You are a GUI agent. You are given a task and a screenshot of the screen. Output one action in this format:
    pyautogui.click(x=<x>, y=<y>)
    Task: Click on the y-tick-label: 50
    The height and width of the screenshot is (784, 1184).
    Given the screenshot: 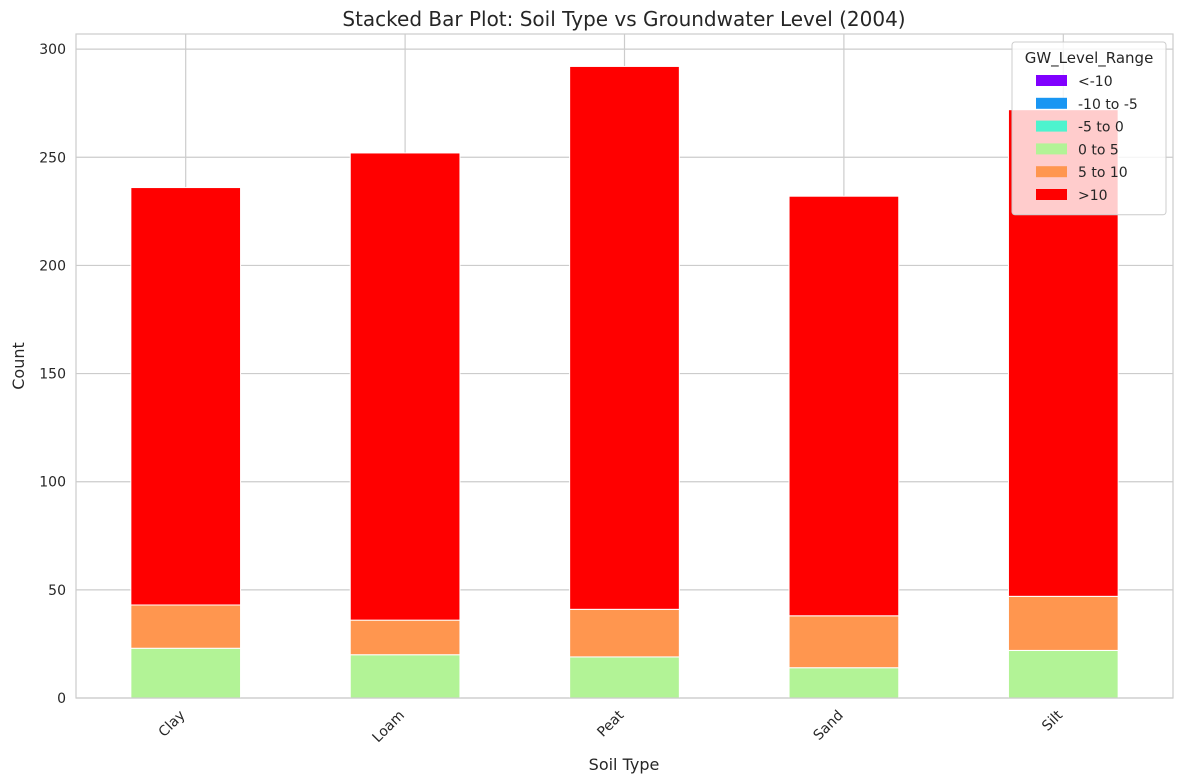 What is the action you would take?
    pyautogui.click(x=57, y=591)
    